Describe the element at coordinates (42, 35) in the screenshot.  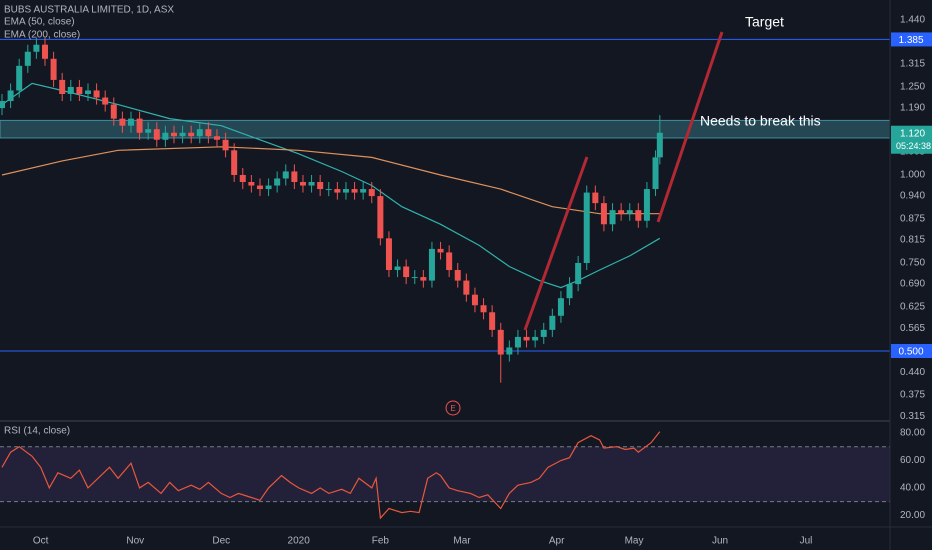
I see `legend-entry: EMA (200, close)` at that location.